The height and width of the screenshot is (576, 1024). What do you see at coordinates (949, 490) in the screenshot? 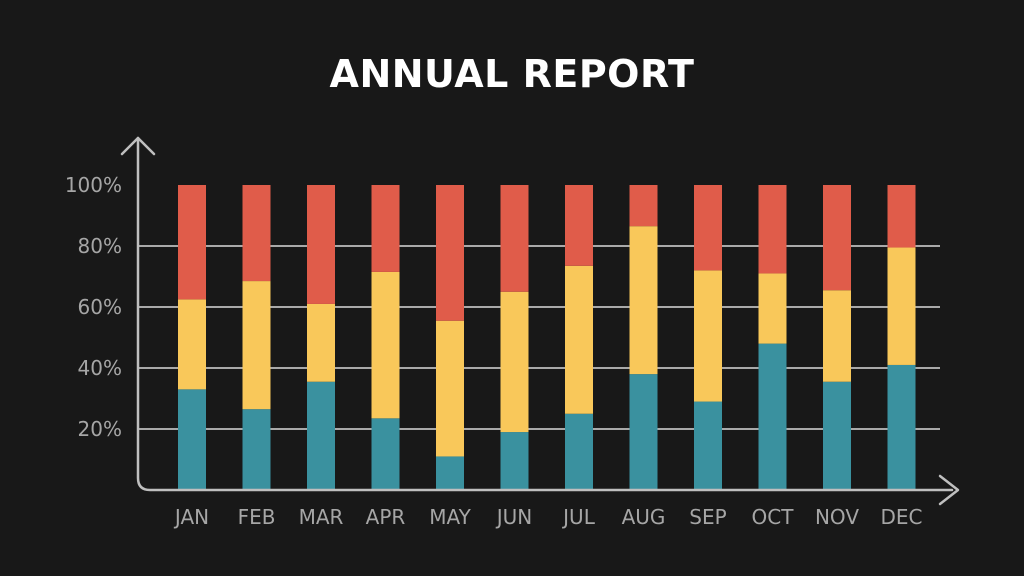
I see `x-axis-arrow-icon` at bounding box center [949, 490].